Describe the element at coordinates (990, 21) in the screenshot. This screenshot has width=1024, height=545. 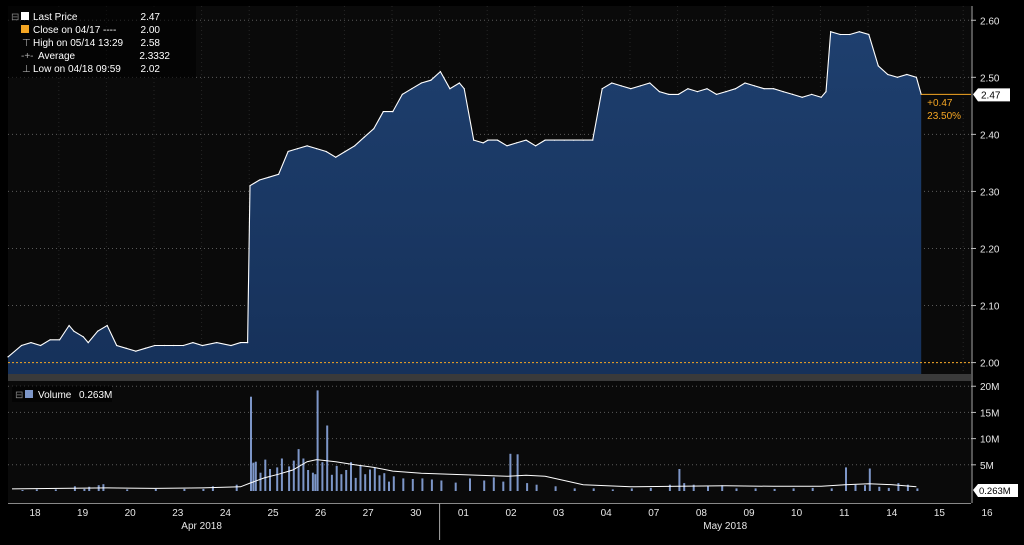
I see `price-y-tick-label: 2.60` at that location.